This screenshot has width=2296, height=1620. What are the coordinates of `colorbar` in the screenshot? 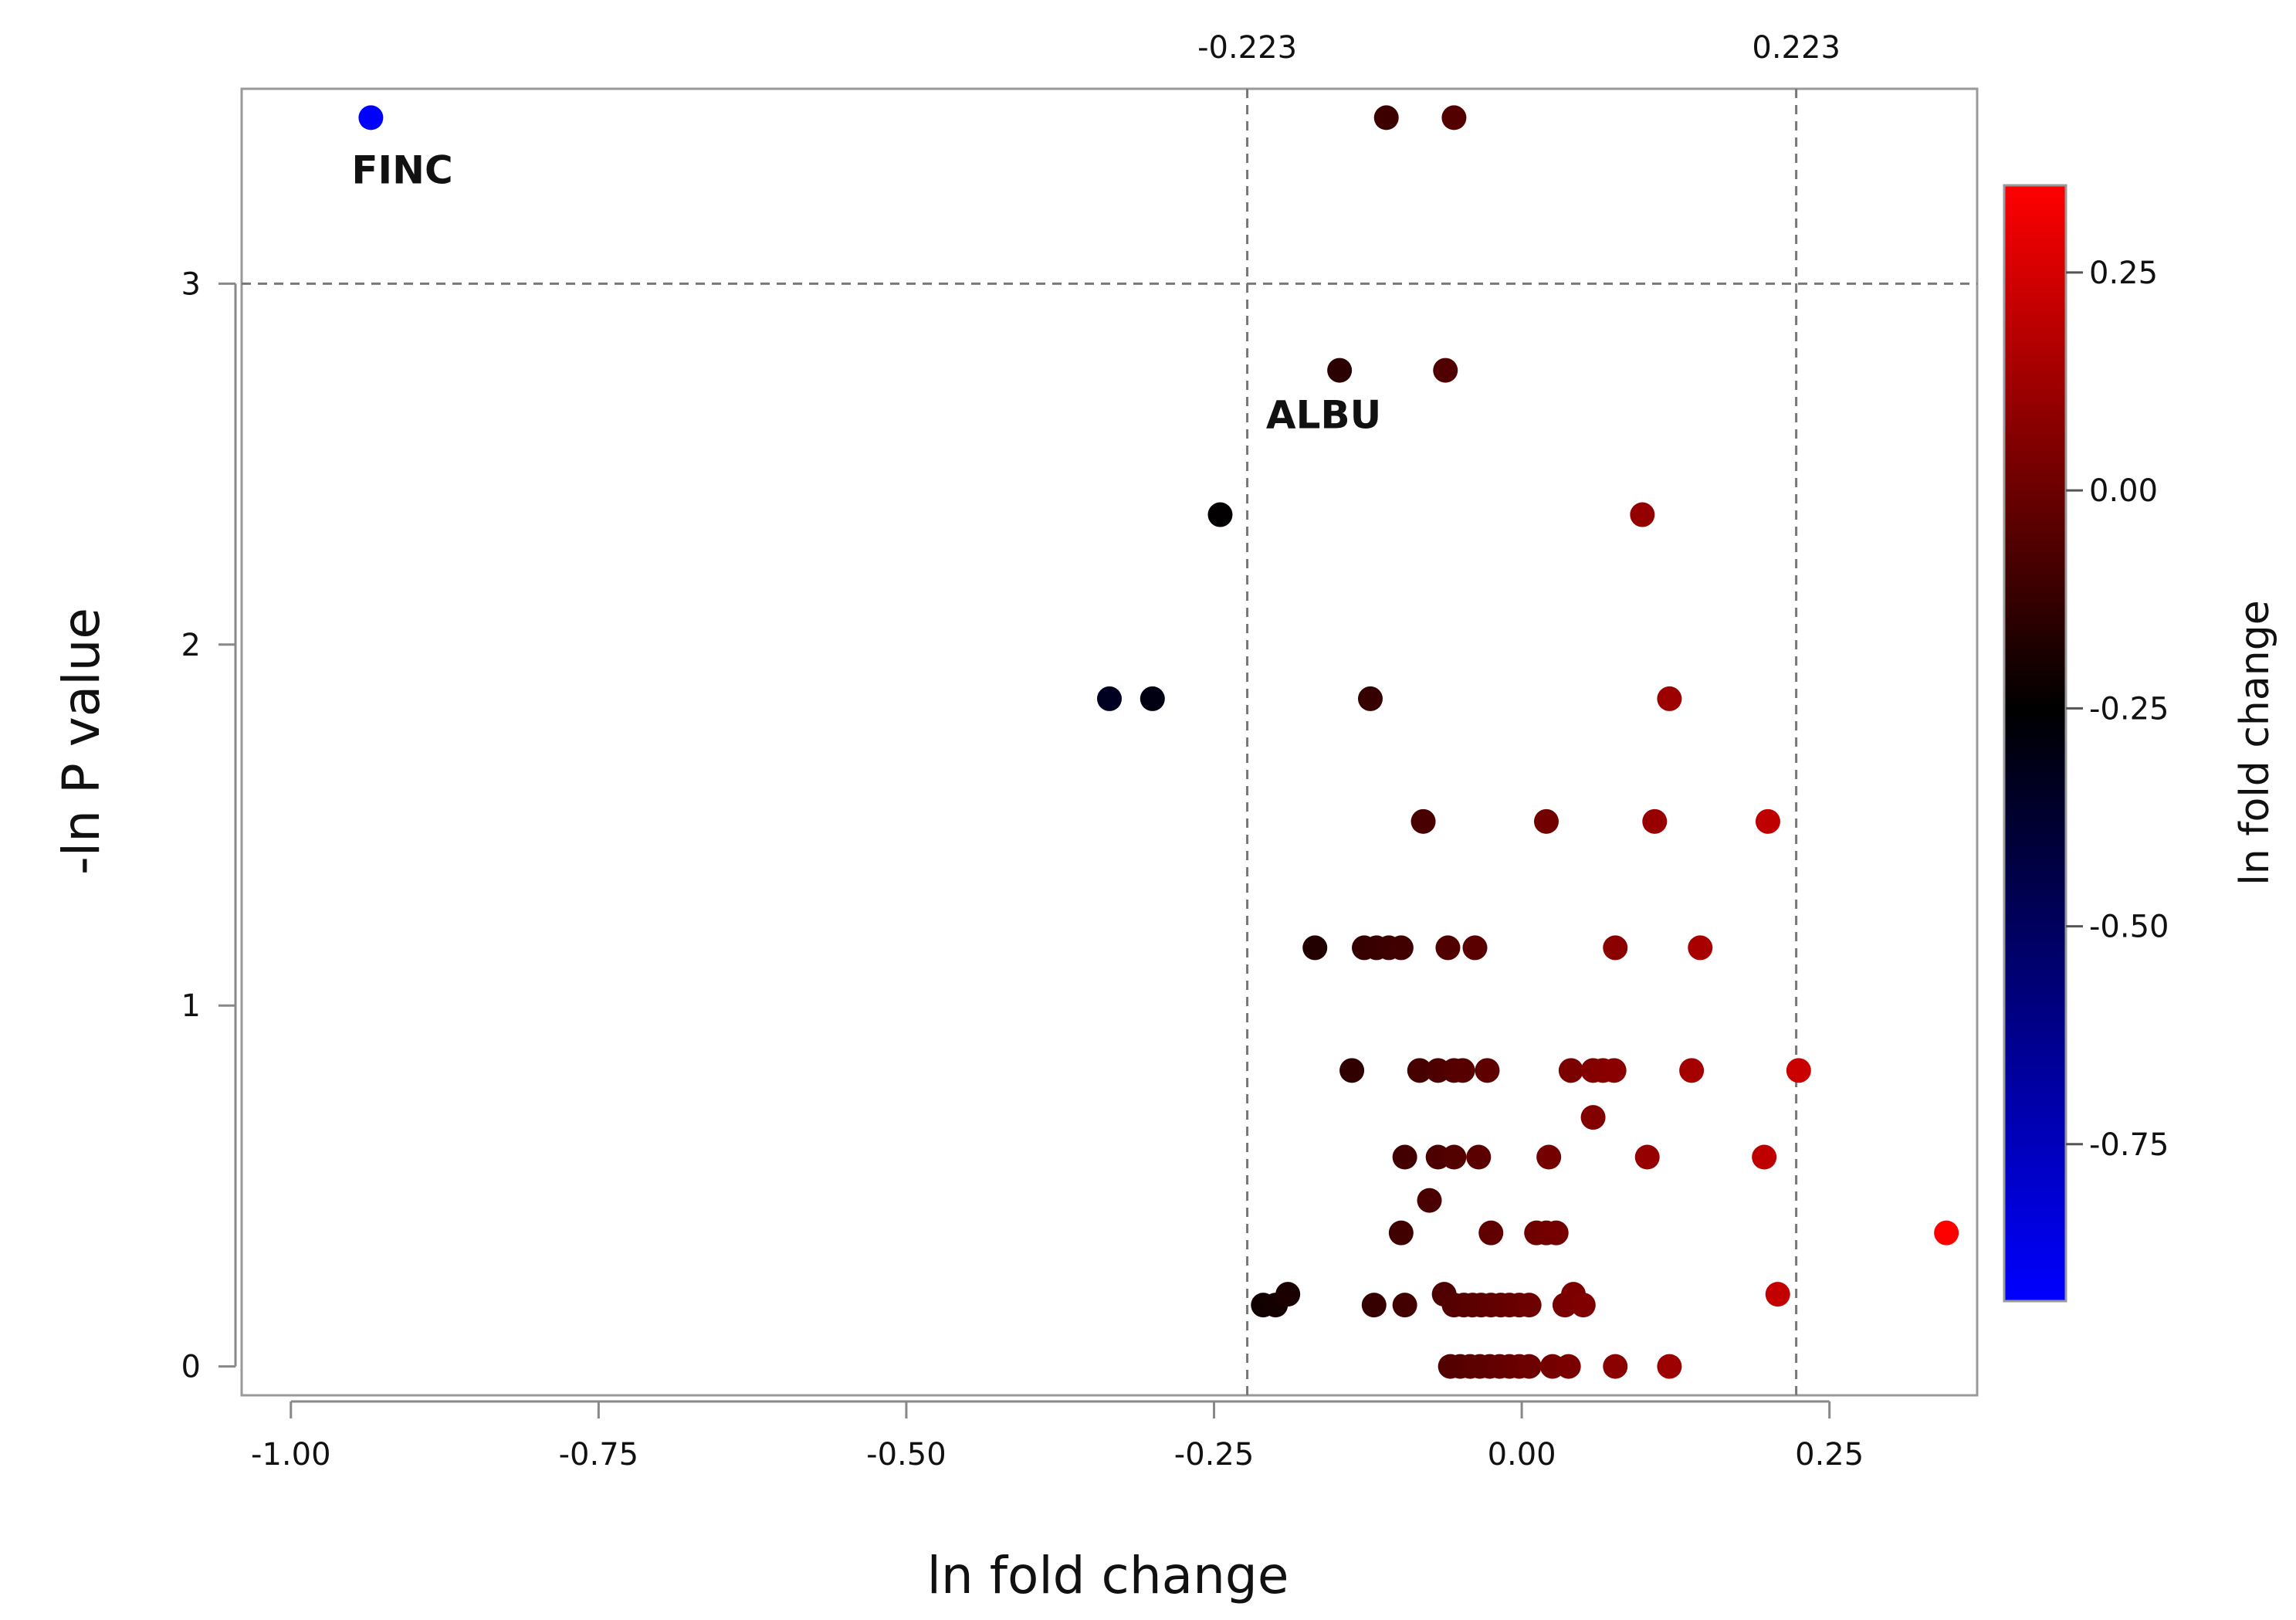 It's located at (2035, 743).